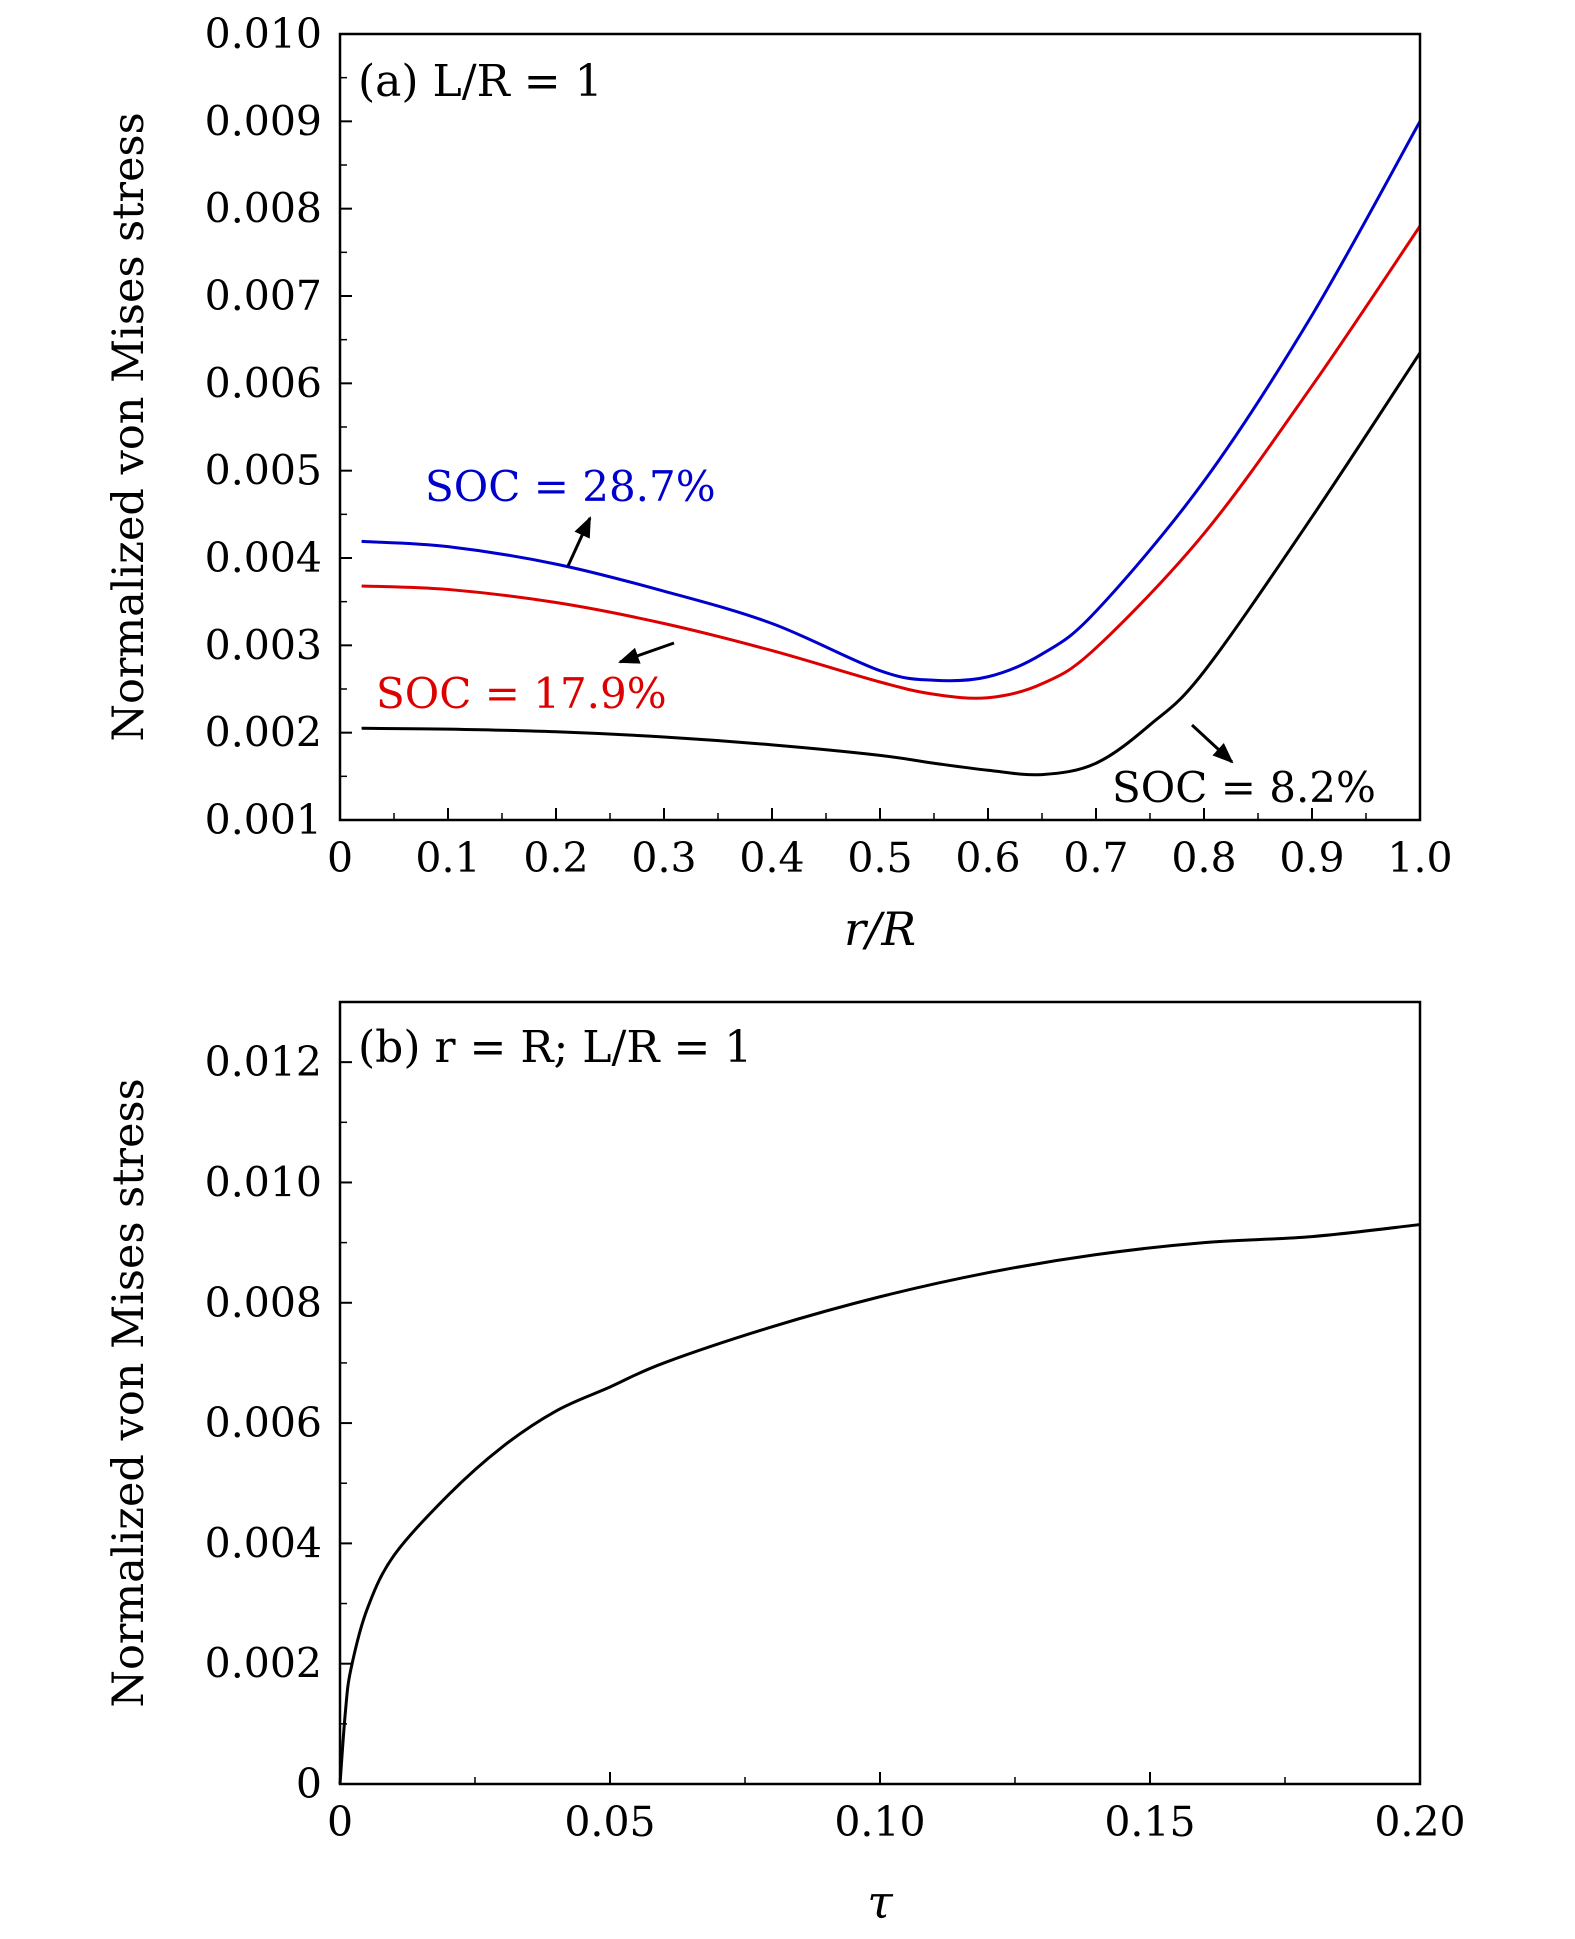 Image resolution: width=1575 pixels, height=1939 pixels. Describe the element at coordinates (987, 858) in the screenshot. I see `x-tick-label: 0.6` at that location.